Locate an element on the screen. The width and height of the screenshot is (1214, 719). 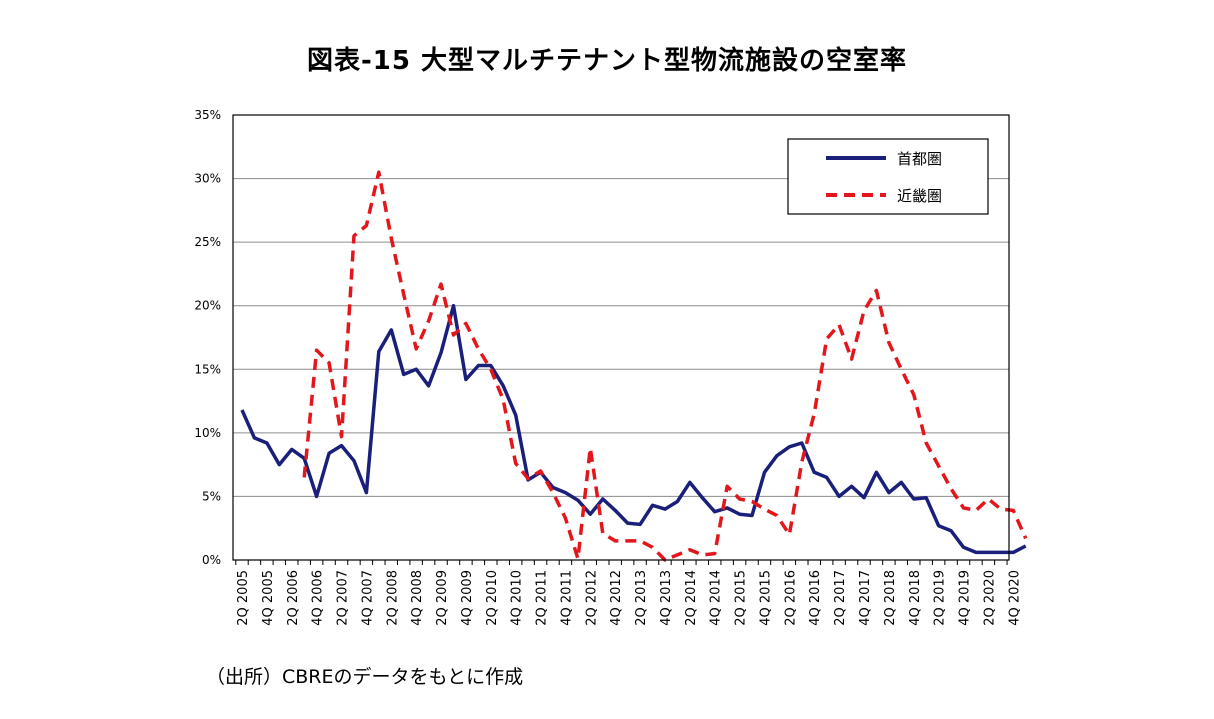
legend-box is located at coordinates (888, 176).